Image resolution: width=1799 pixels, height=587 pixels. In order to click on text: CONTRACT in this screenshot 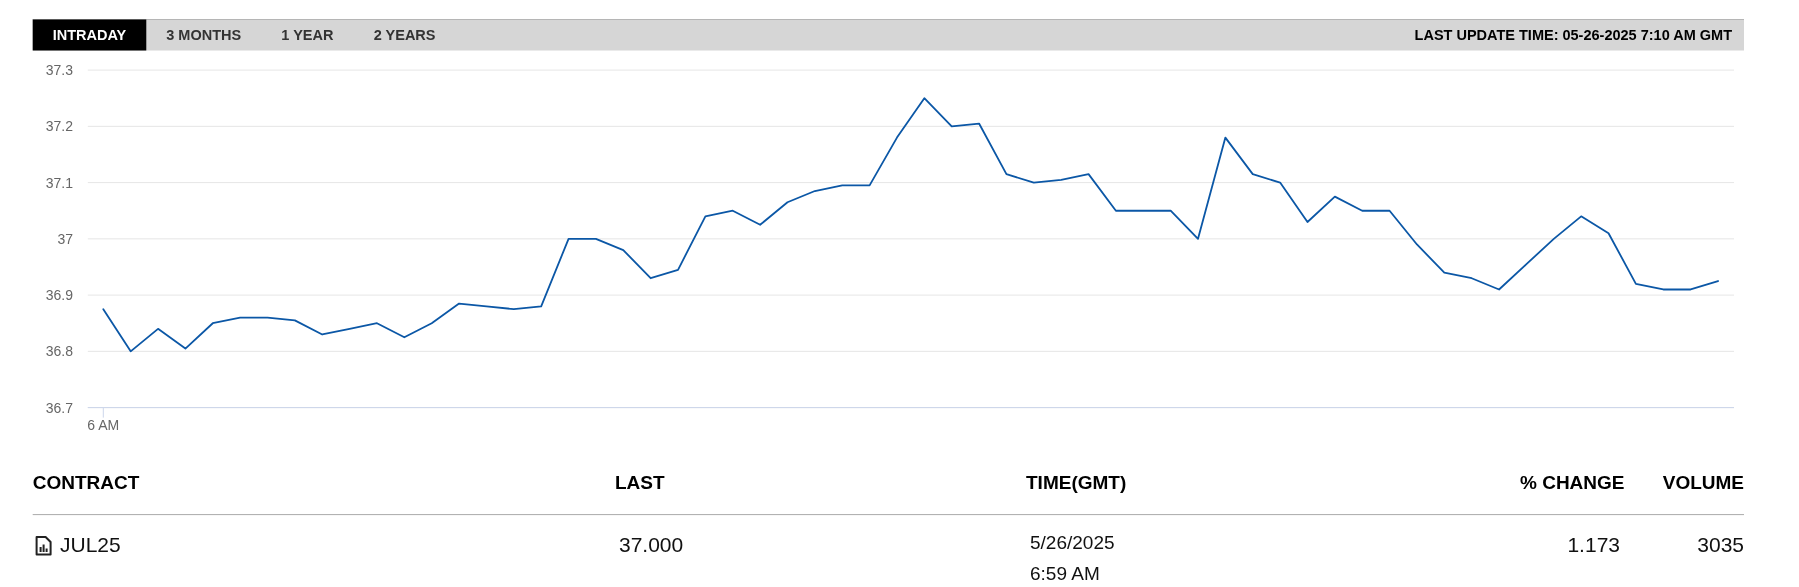, I will do `click(86, 482)`.